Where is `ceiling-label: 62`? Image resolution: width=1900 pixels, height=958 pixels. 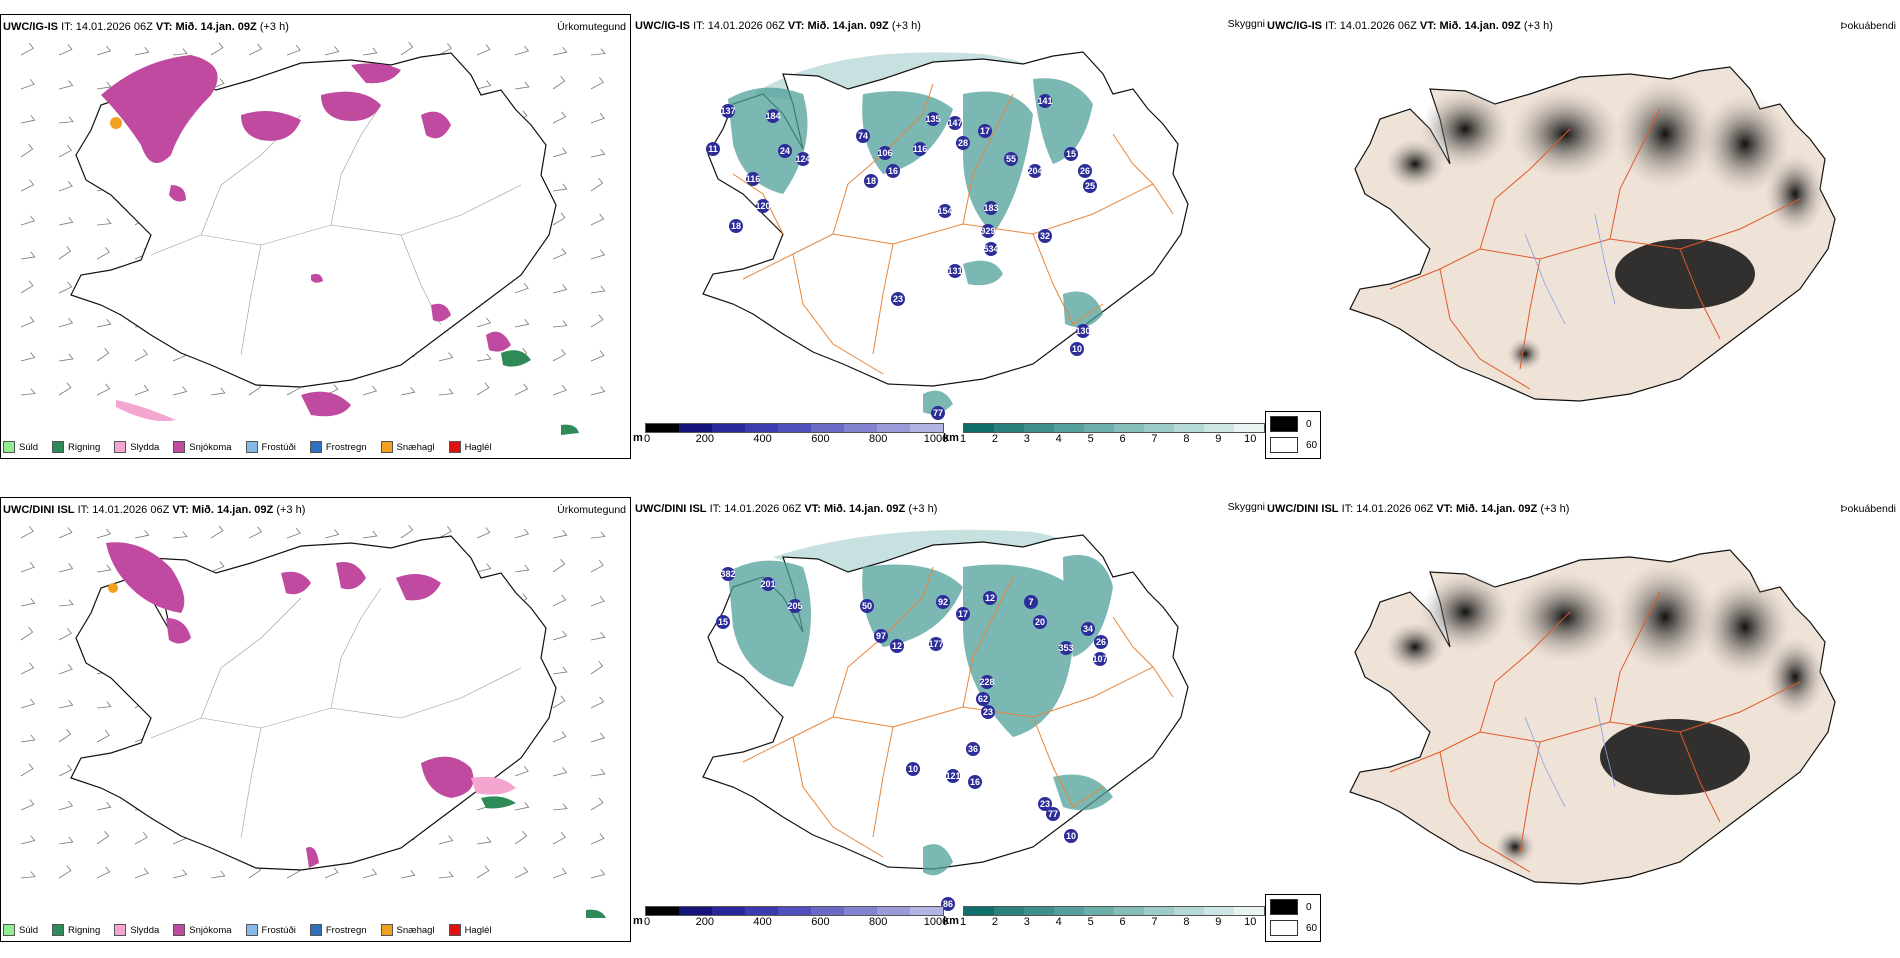
ceiling-label: 62 is located at coordinates (983, 699).